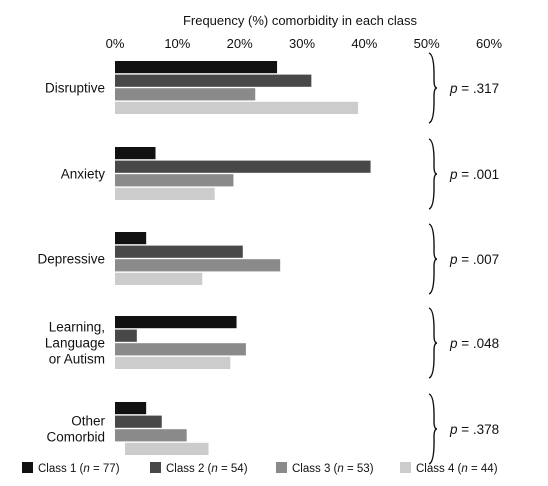 The image size is (548, 486). Describe the element at coordinates (474, 429) in the screenshot. I see `p-value-label: p = .378` at that location.